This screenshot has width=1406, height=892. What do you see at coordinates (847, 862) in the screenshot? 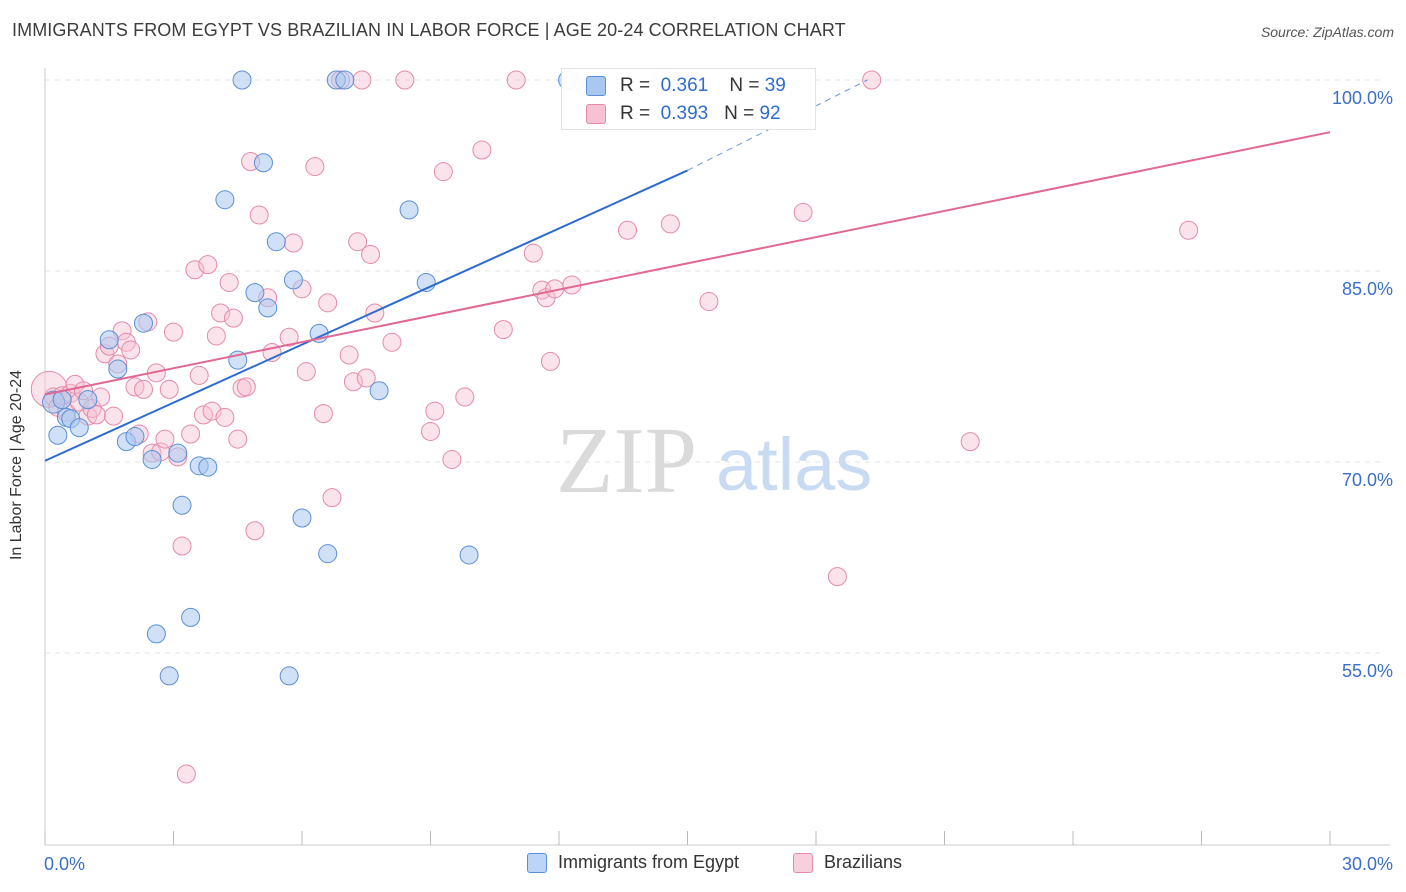
I see `legend-item-brazil: Brazilians` at bounding box center [847, 862].